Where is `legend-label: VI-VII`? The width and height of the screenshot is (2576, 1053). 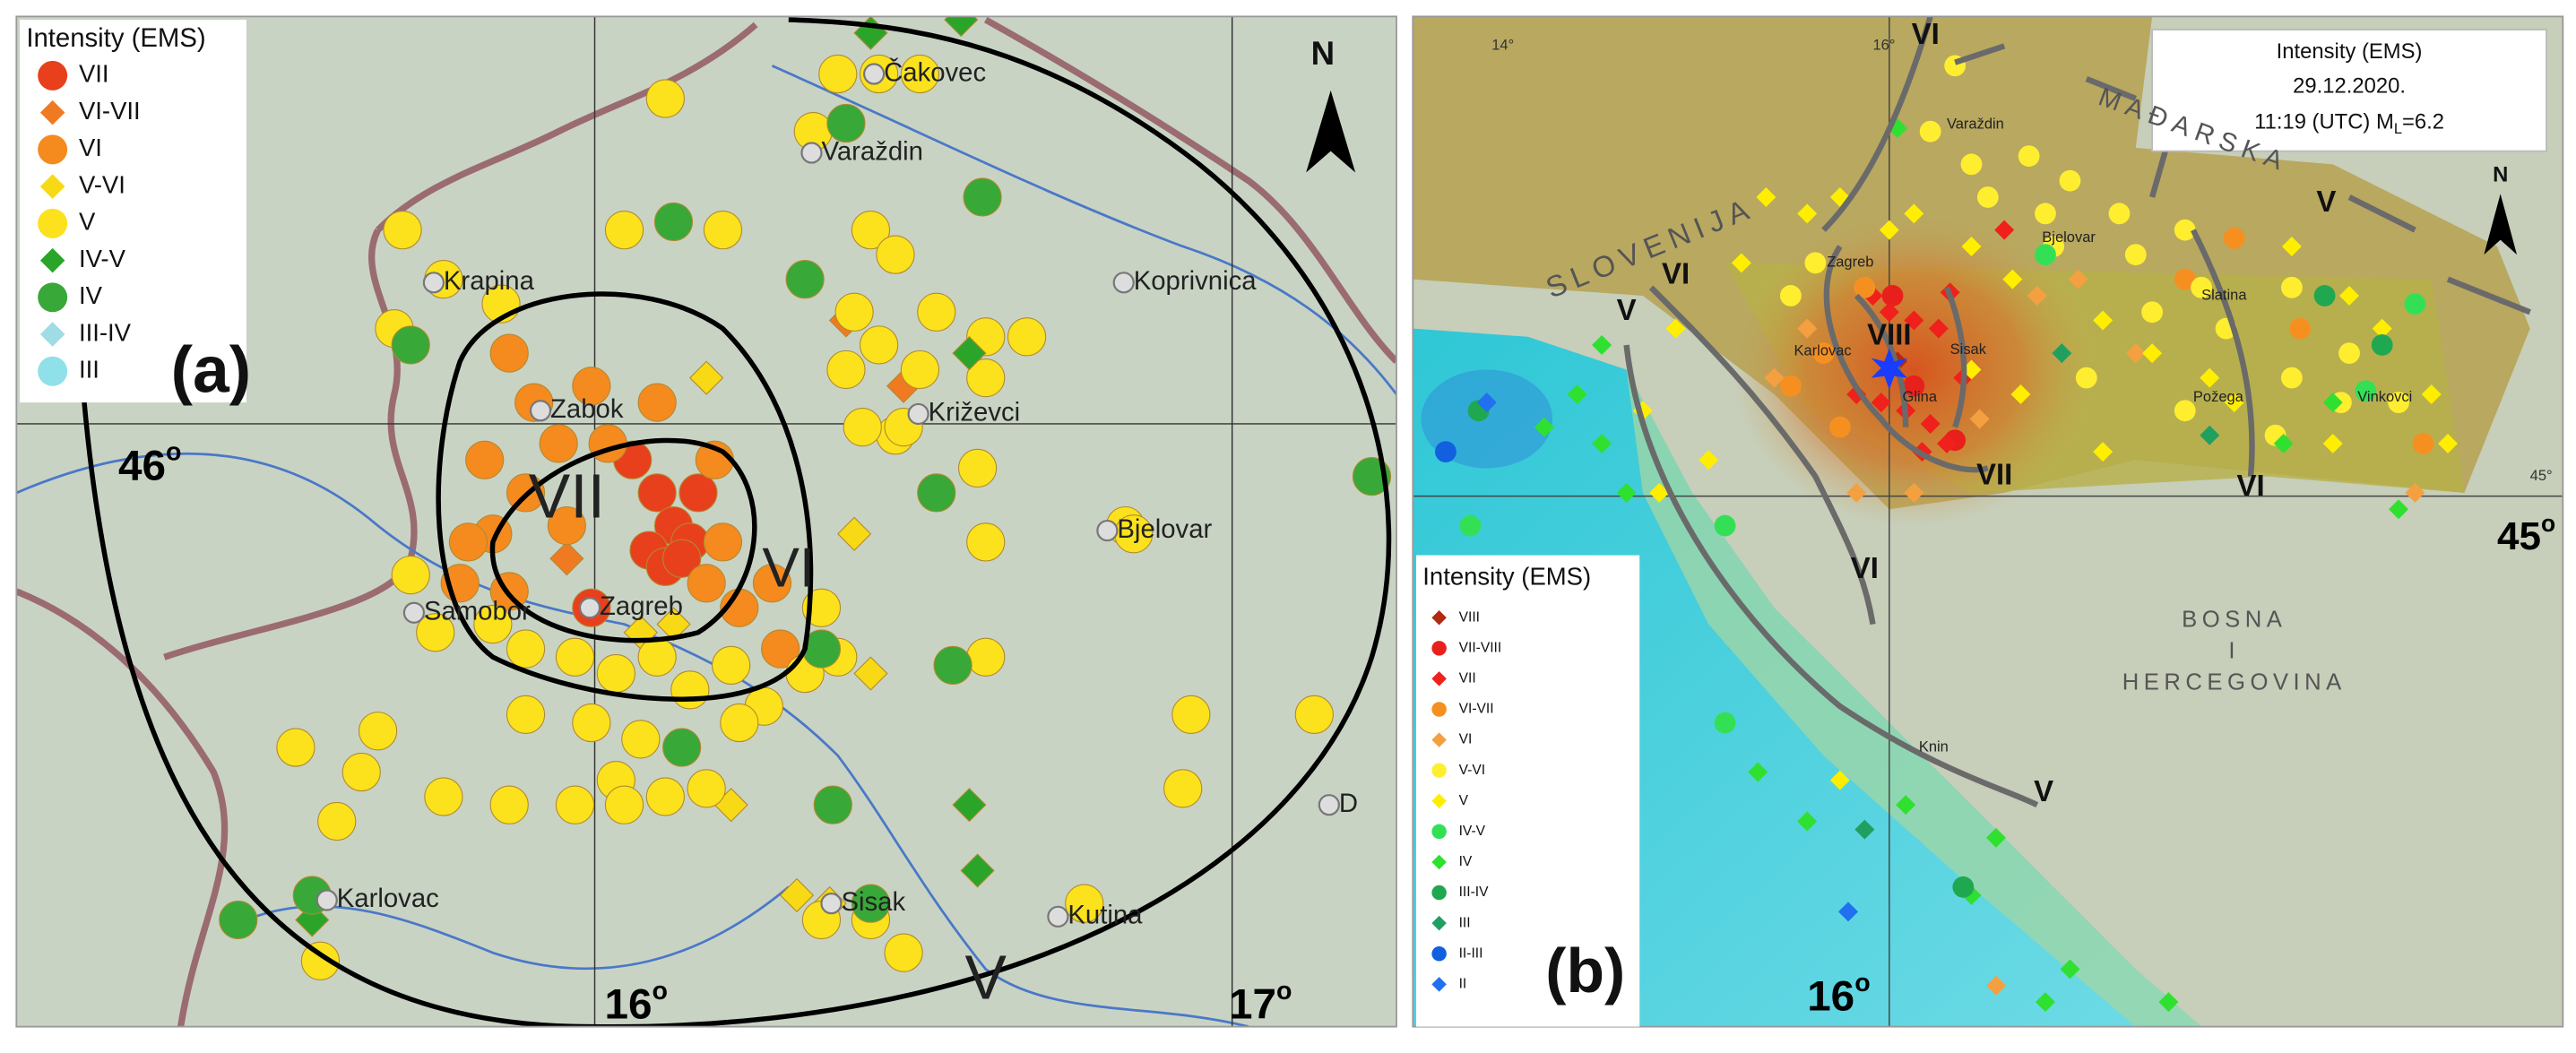 legend-label: VI-VII is located at coordinates (110, 111).